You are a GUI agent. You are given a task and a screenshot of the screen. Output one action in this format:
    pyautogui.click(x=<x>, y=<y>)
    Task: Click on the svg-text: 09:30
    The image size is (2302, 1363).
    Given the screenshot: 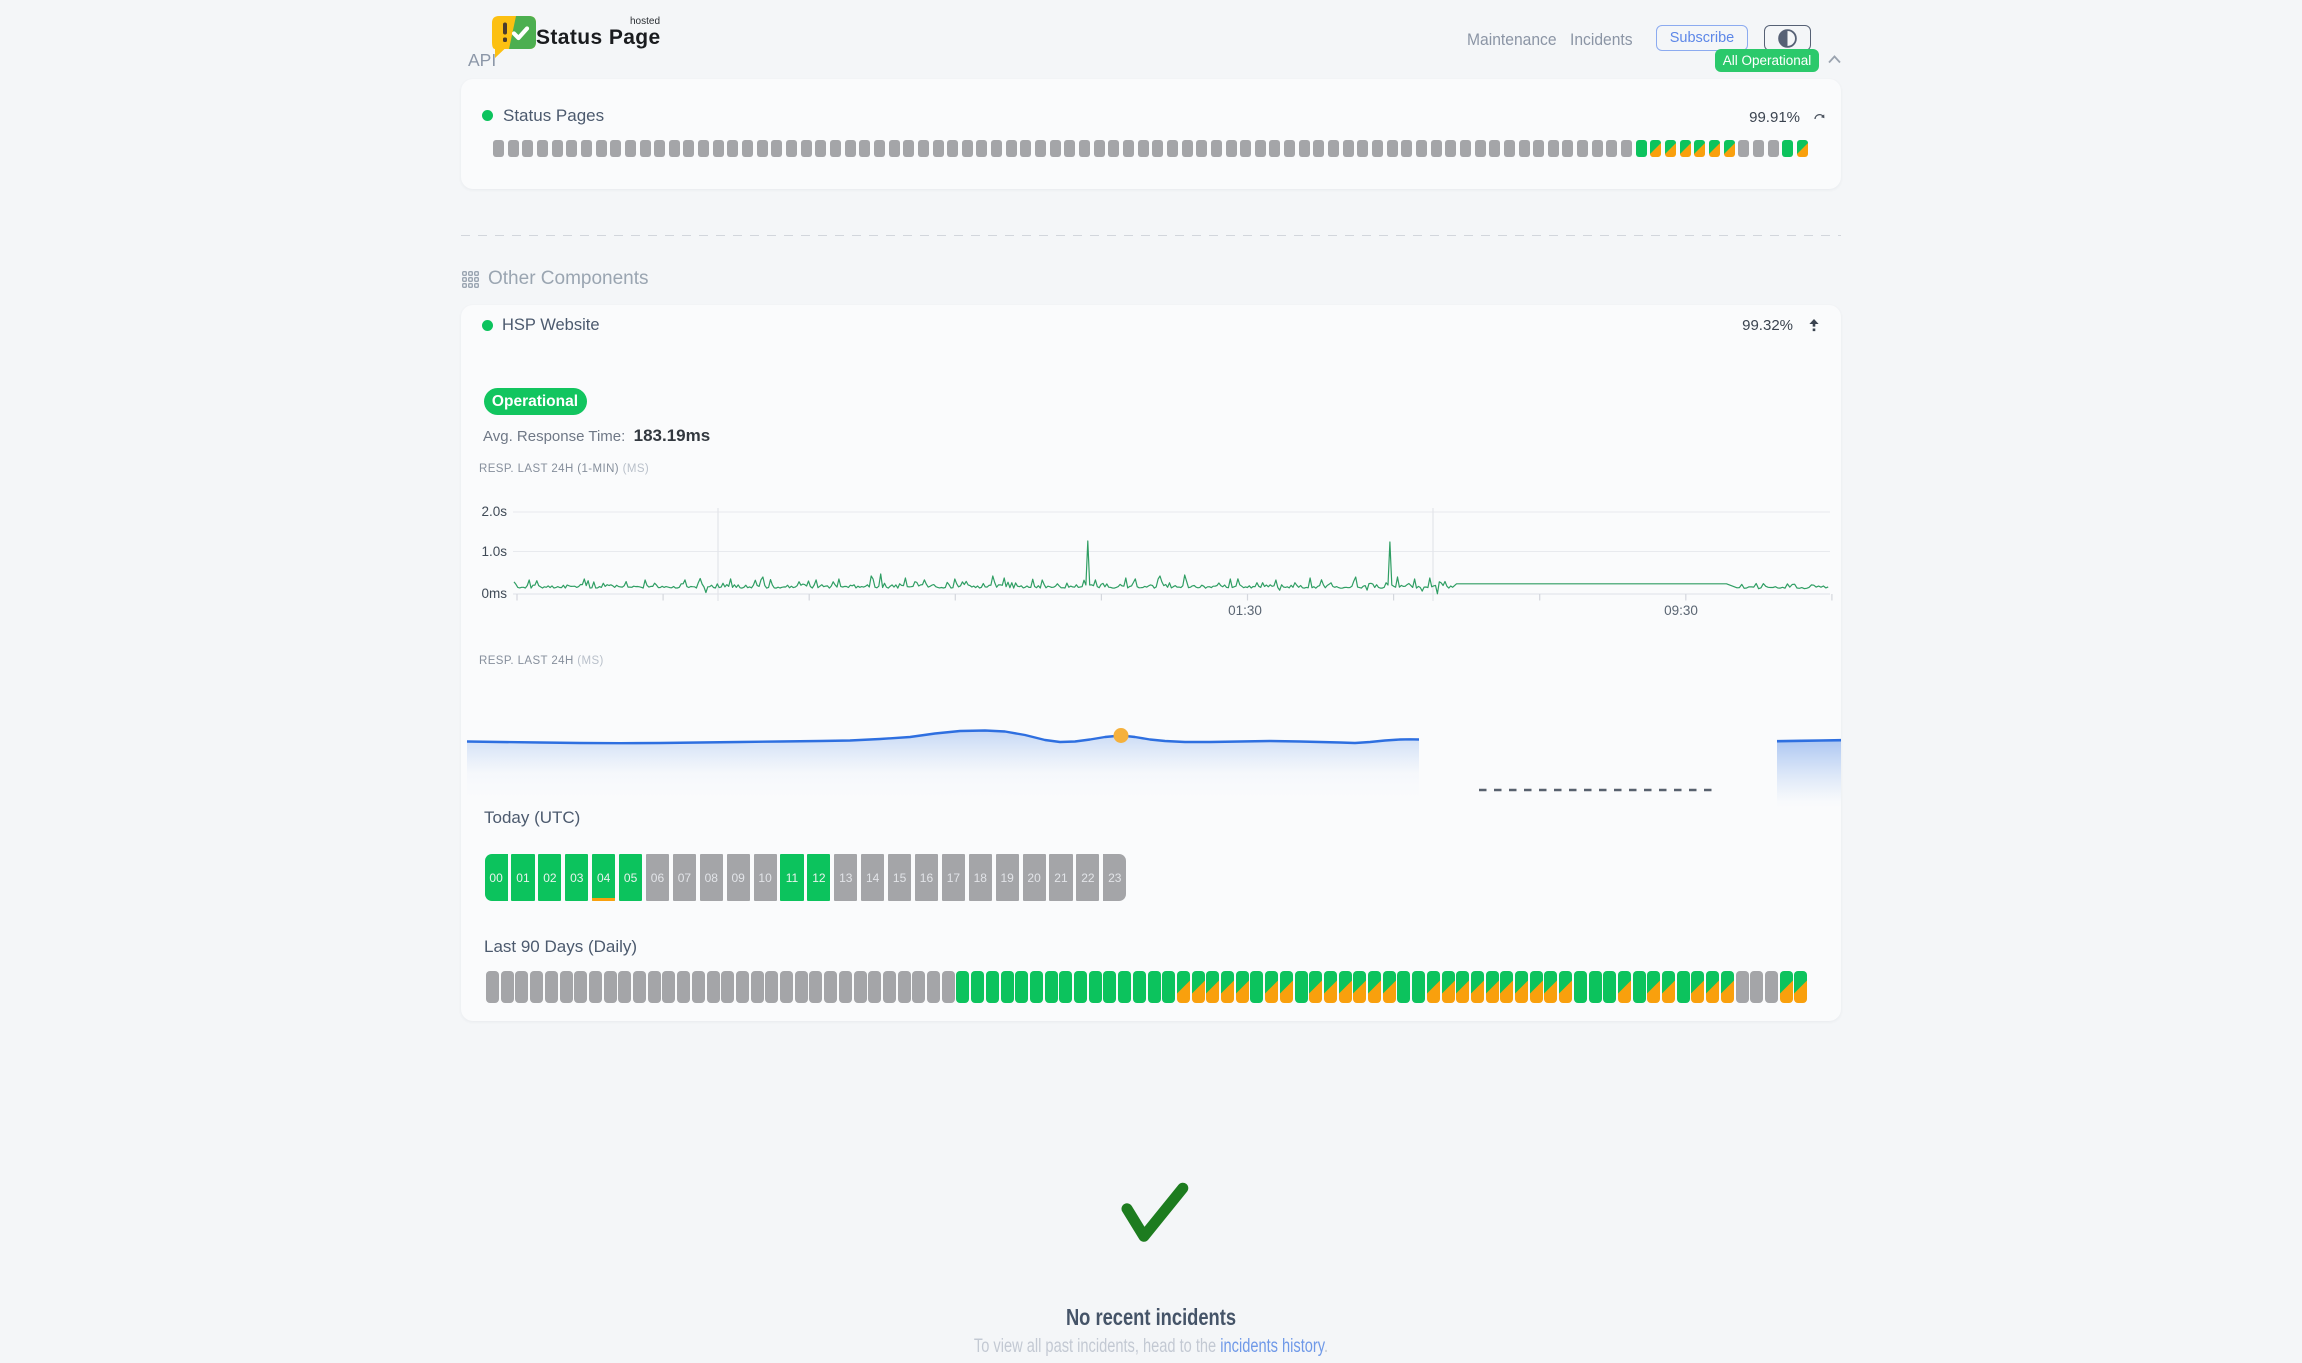 What is the action you would take?
    pyautogui.click(x=1681, y=610)
    